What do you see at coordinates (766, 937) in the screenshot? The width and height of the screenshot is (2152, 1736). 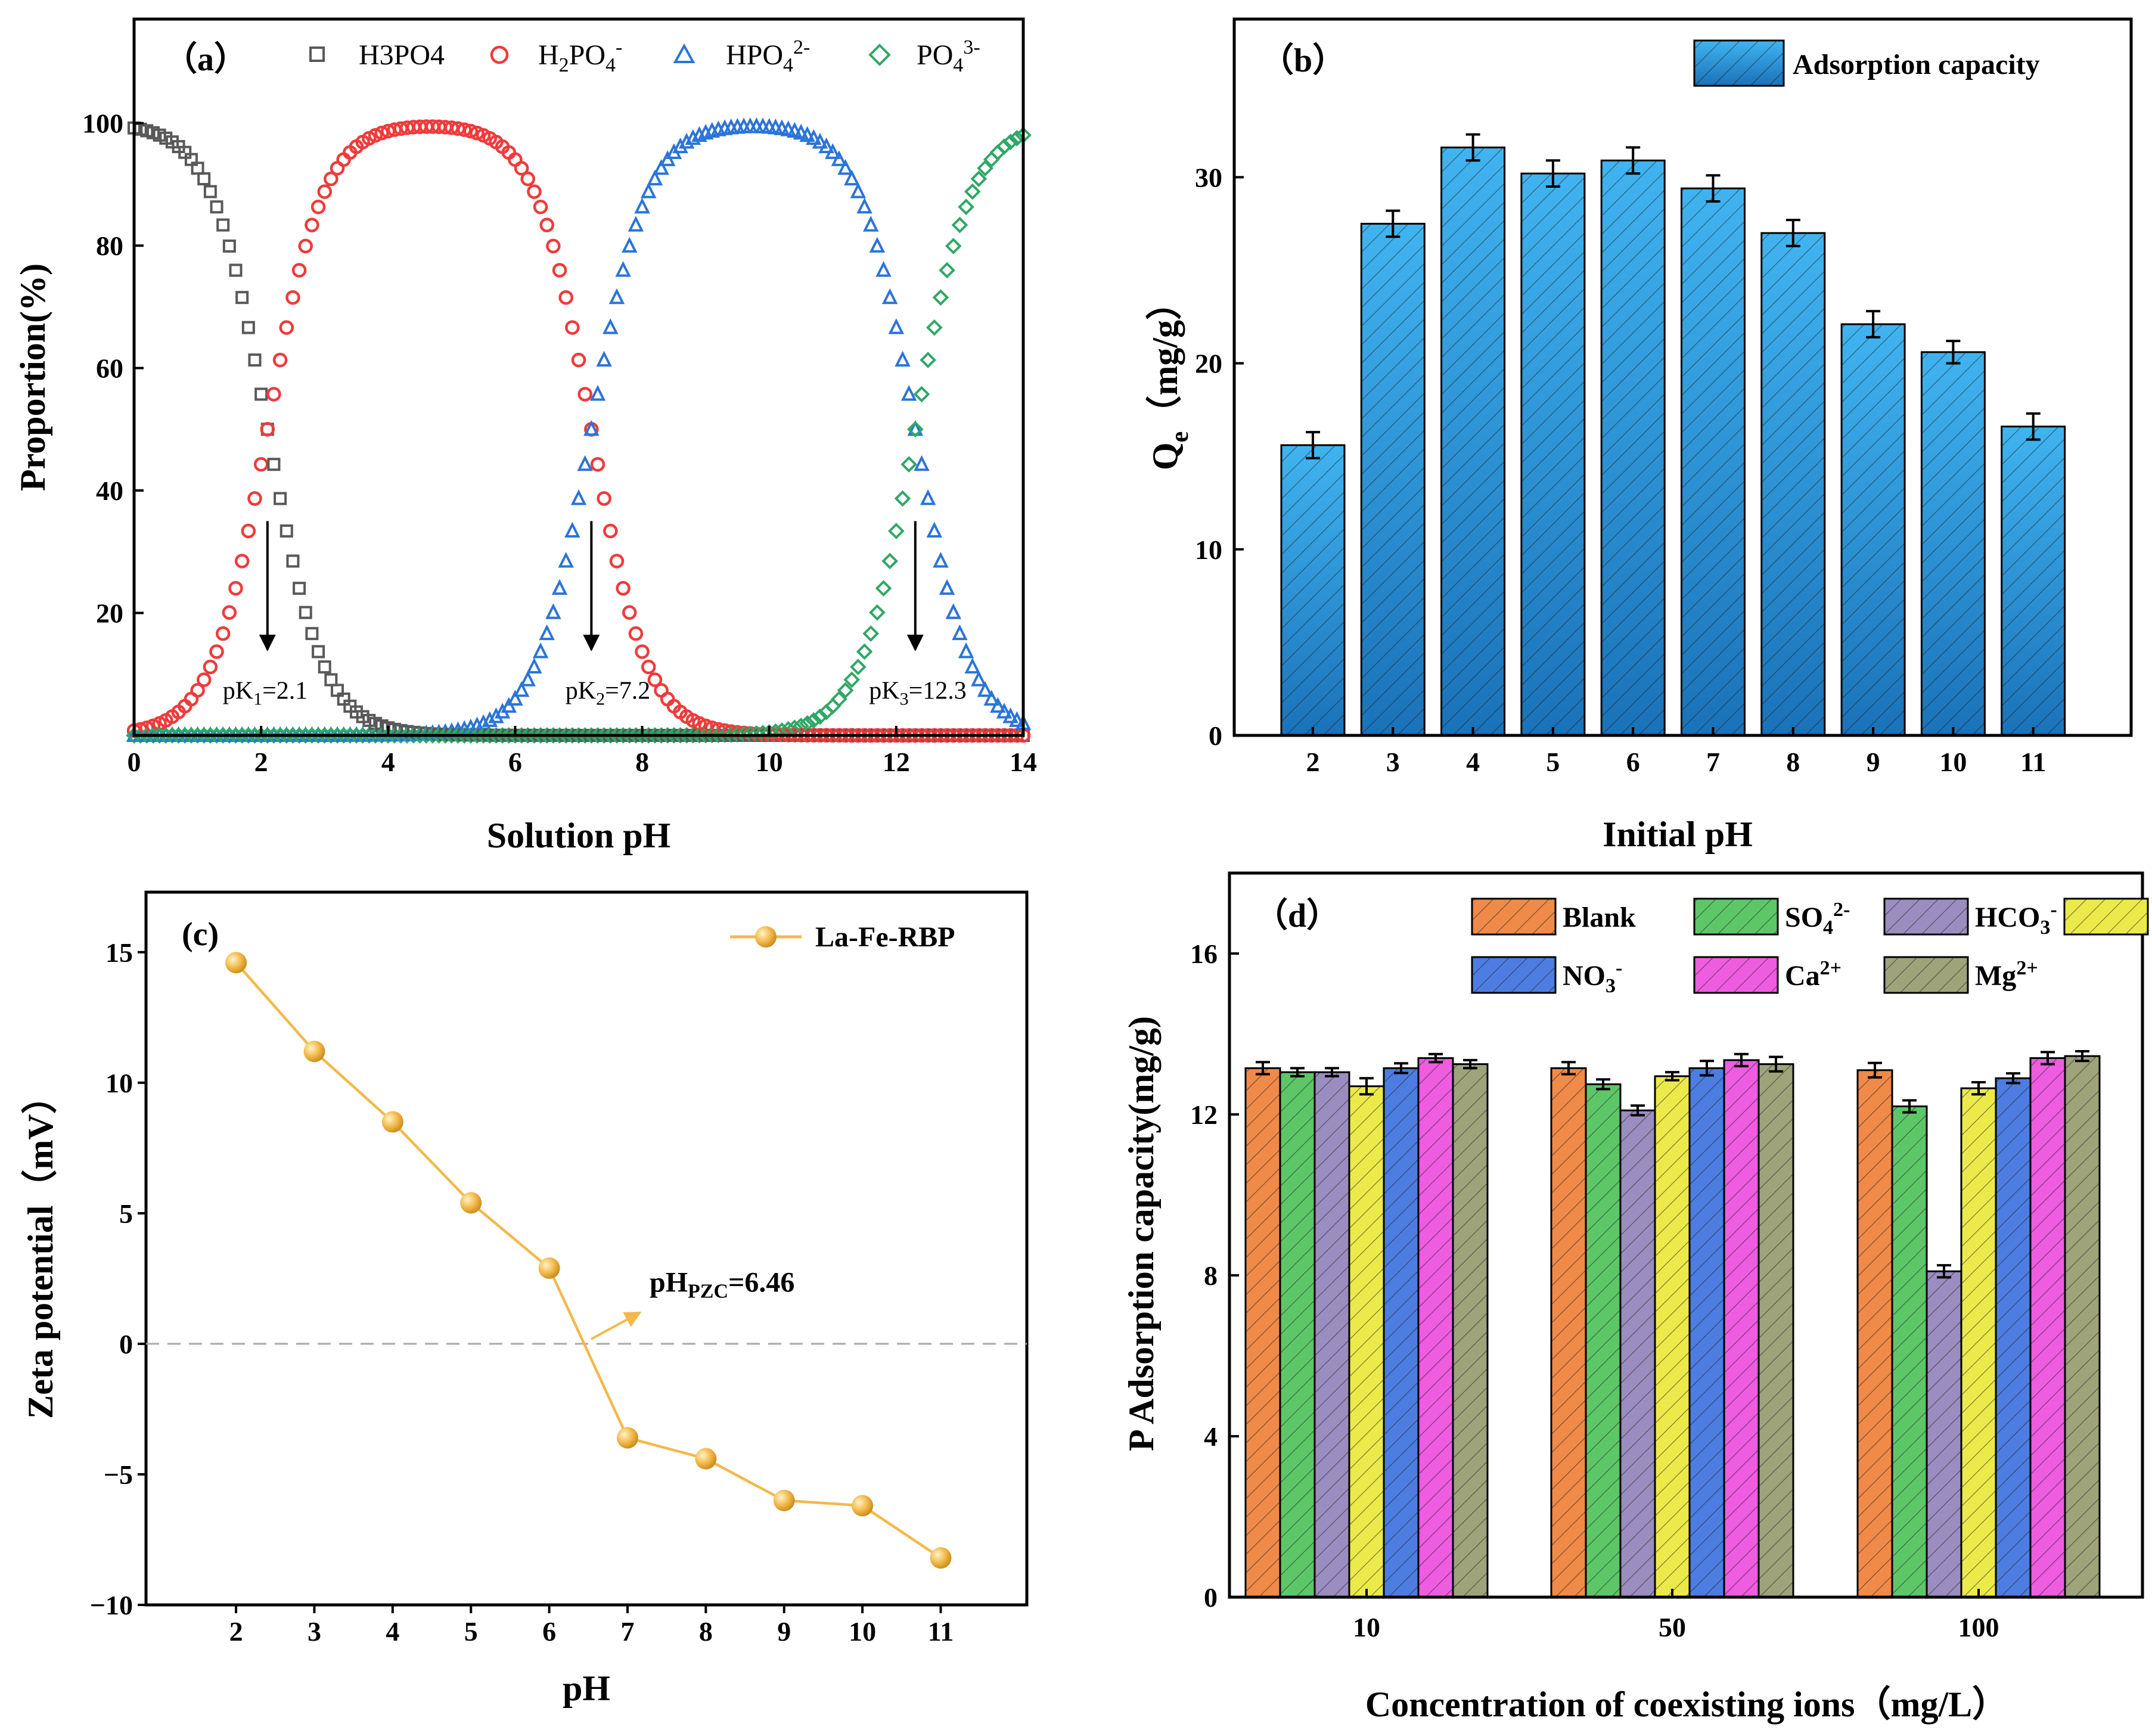 I see `panel-c-legend-marker` at bounding box center [766, 937].